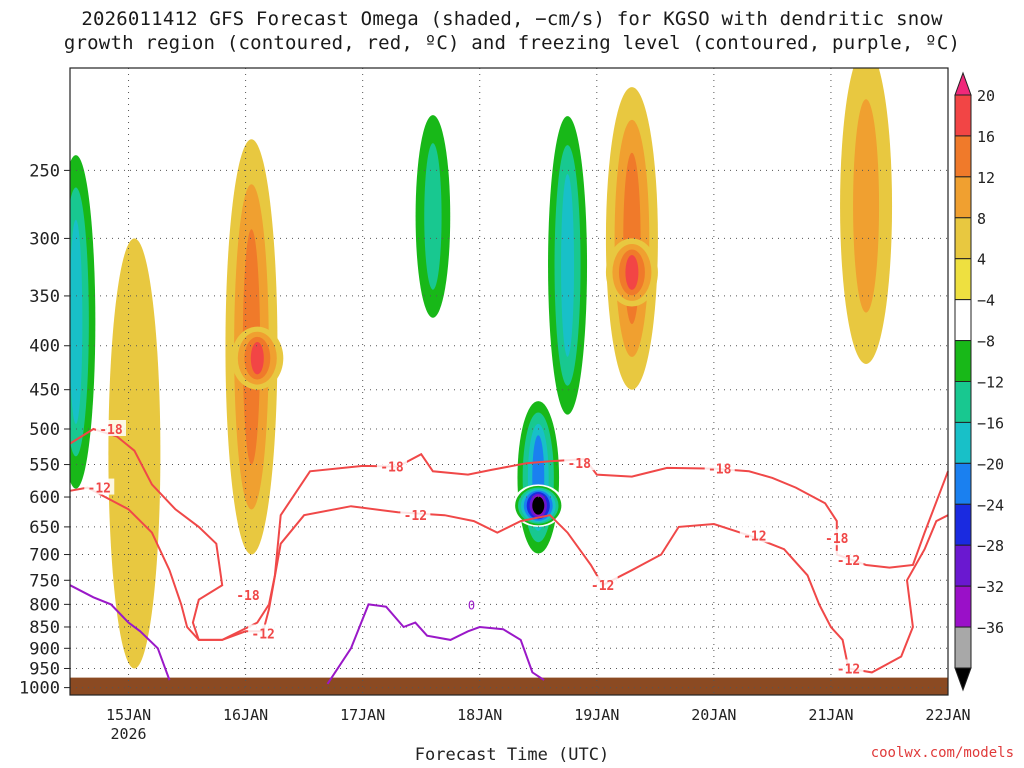 The image size is (1024, 768). Describe the element at coordinates (44, 649) in the screenshot. I see `y-tick-label-900: 900` at that location.